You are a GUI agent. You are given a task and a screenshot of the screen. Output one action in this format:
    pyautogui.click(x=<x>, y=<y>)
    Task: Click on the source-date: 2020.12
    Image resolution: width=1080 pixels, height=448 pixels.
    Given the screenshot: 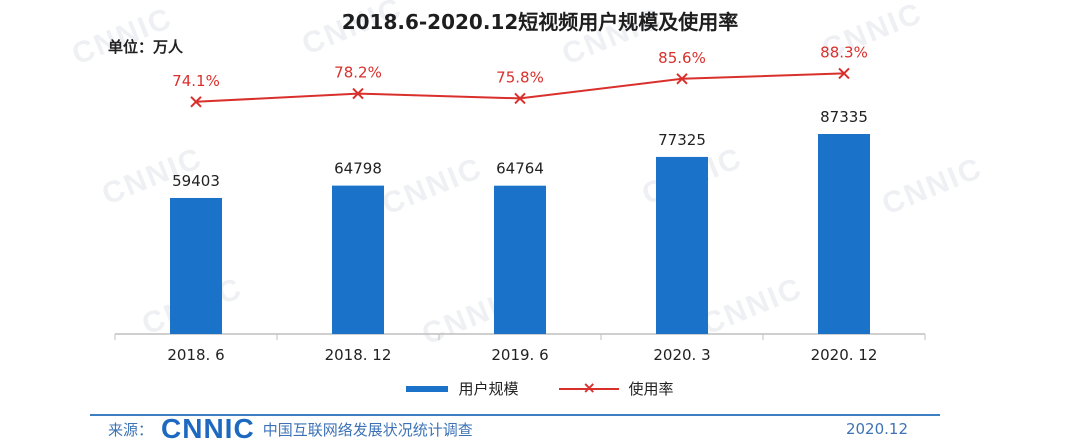 What is the action you would take?
    pyautogui.click(x=876, y=429)
    